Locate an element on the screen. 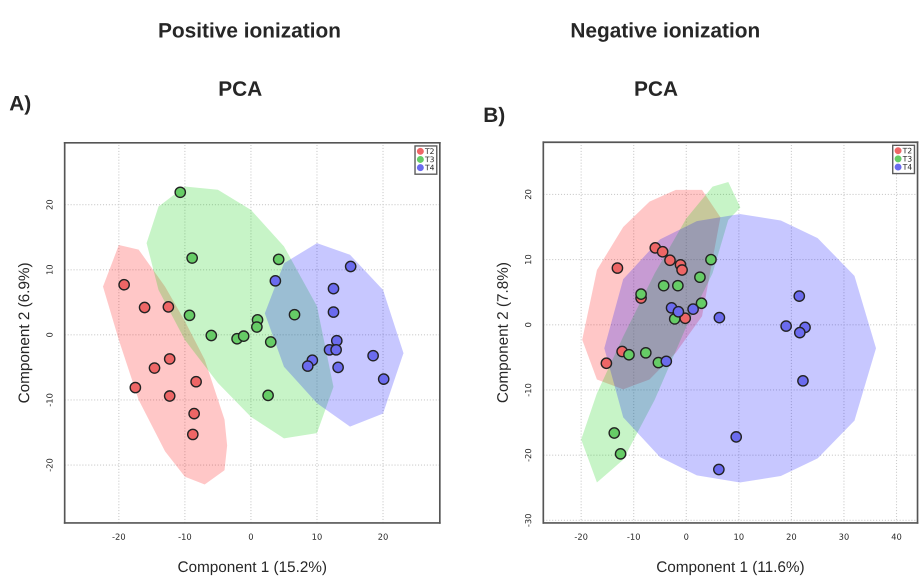  chart-title: Negative ionization is located at coordinates (665, 32).